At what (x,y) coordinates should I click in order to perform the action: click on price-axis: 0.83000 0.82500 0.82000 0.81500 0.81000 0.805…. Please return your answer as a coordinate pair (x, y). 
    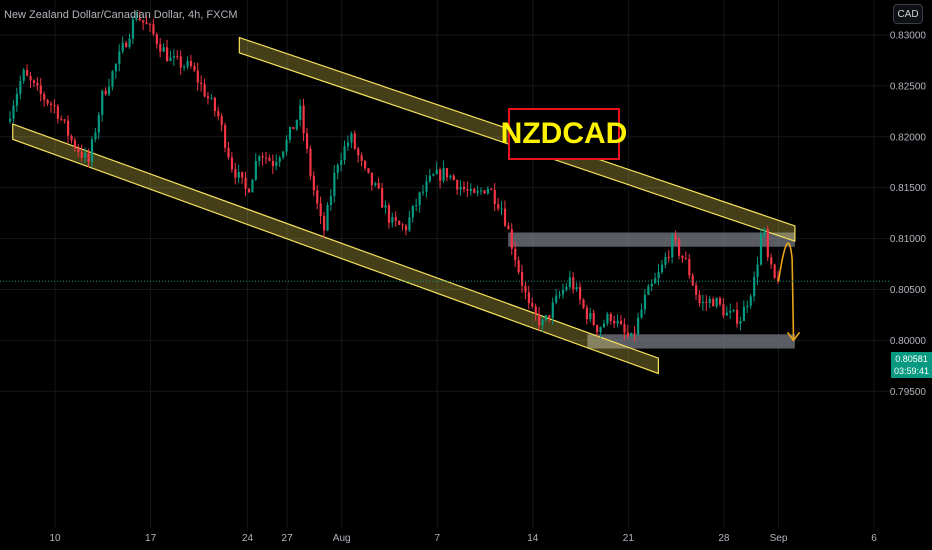
    Looking at the image, I should click on (908, 214).